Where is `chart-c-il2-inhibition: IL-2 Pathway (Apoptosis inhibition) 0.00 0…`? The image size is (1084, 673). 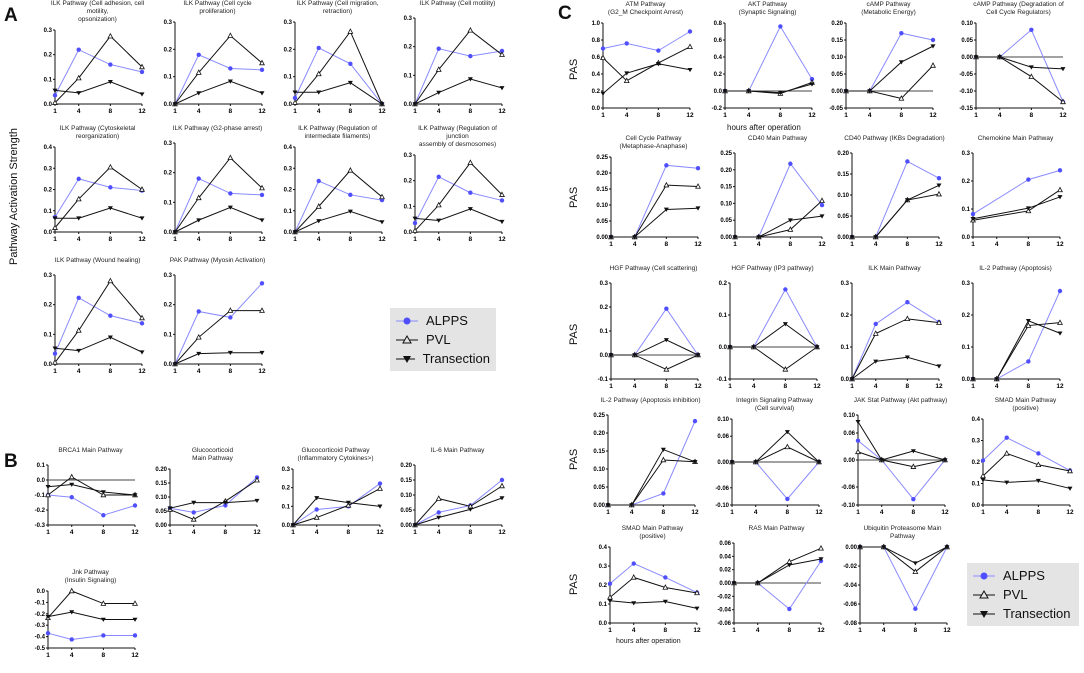 chart-c-il2-inhibition: IL-2 Pathway (Apoptosis inhibition) 0.00 0… is located at coordinates (640, 458).